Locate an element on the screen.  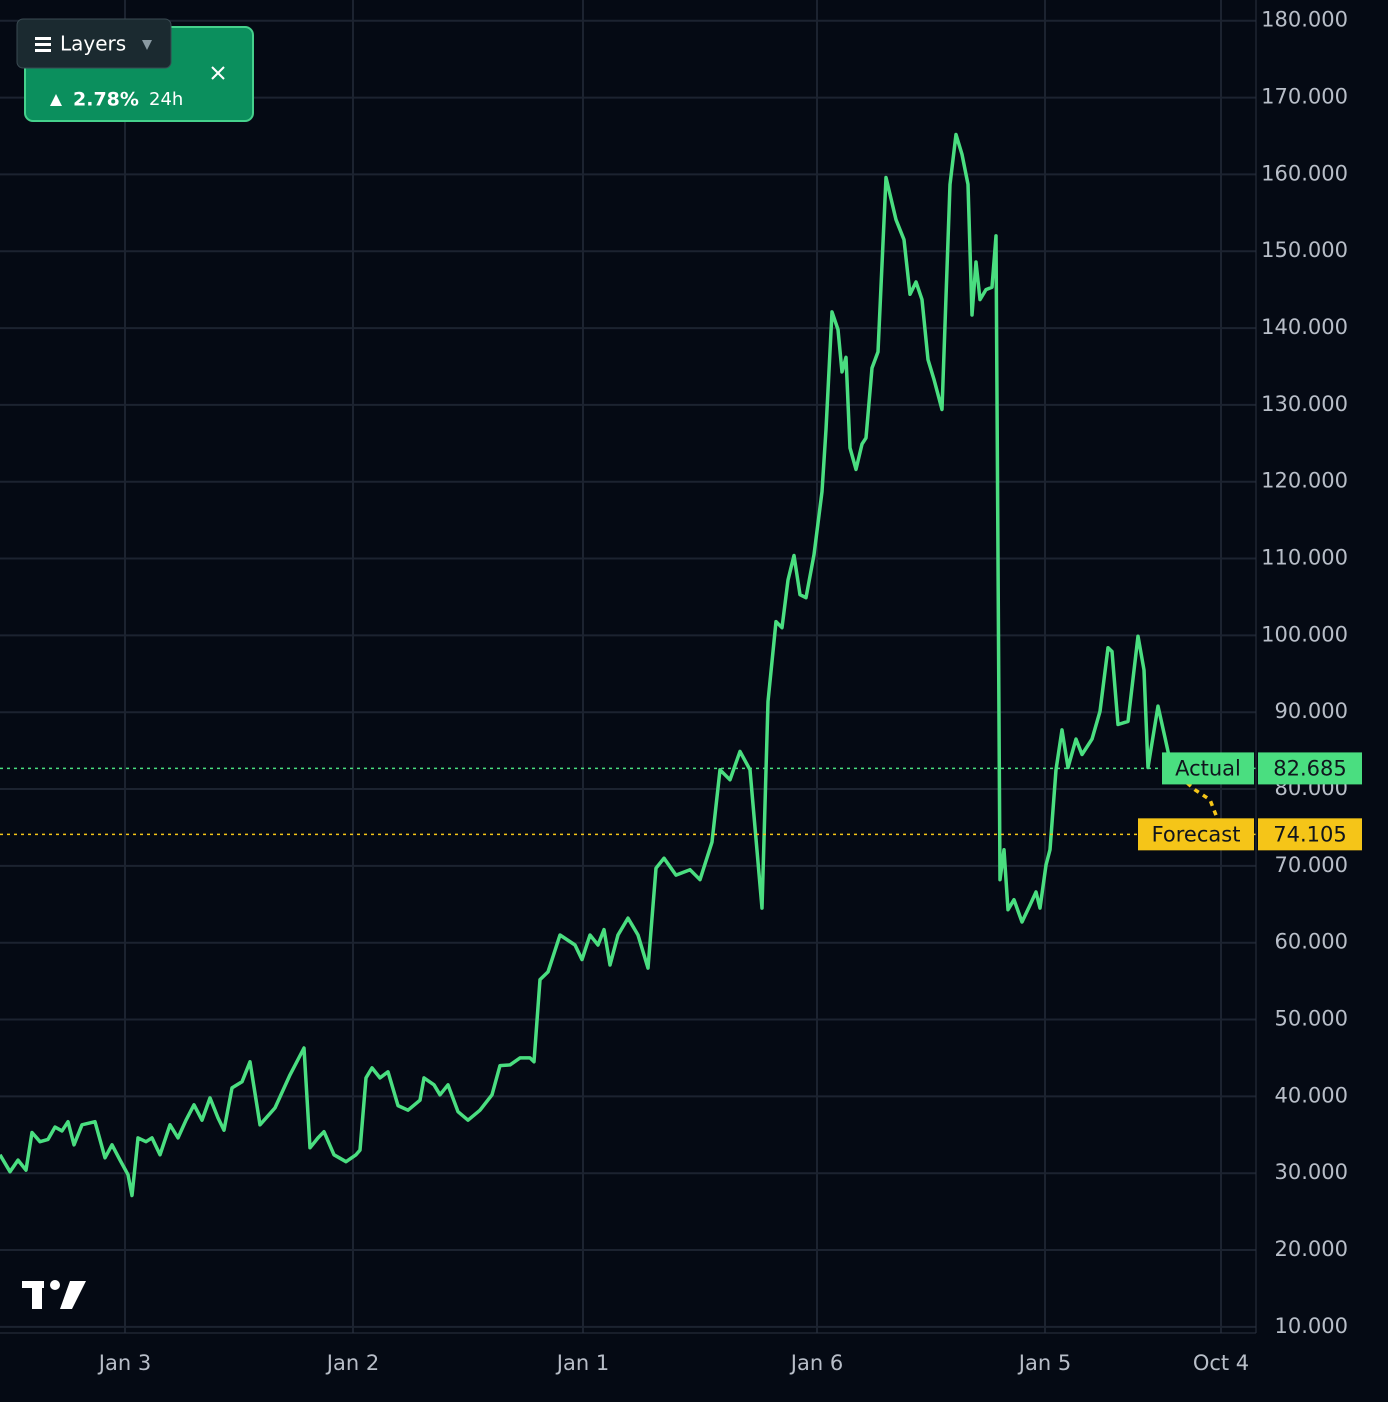
y-tick-label: 40.000 is located at coordinates (1311, 1095).